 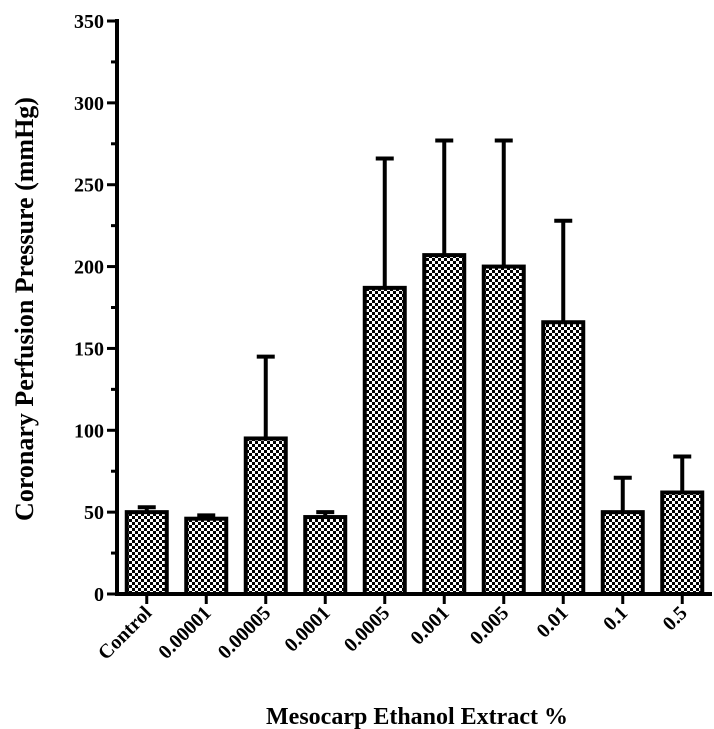 What do you see at coordinates (89, 22) in the screenshot?
I see `y-tick-label: 350` at bounding box center [89, 22].